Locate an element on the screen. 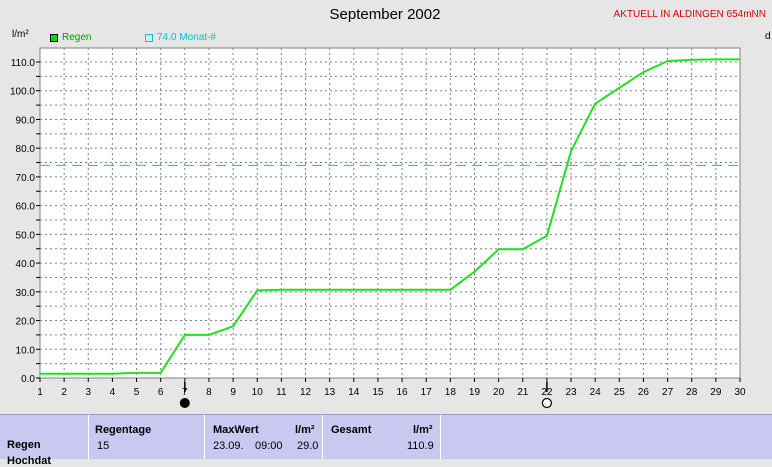 The width and height of the screenshot is (772, 467). empty-cell is located at coordinates (606, 437).